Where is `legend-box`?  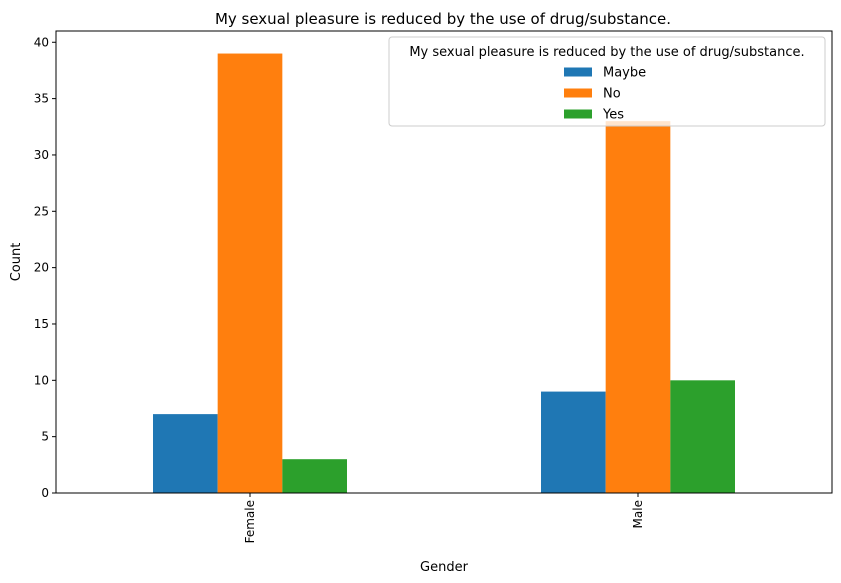 legend-box is located at coordinates (607, 81).